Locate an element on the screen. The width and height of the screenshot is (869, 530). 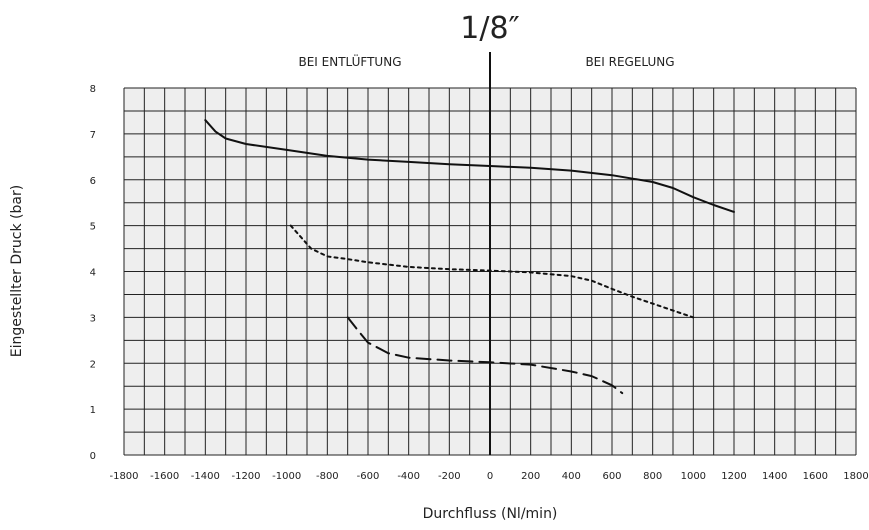
series-line-3-dashed is located at coordinates (485, 355).